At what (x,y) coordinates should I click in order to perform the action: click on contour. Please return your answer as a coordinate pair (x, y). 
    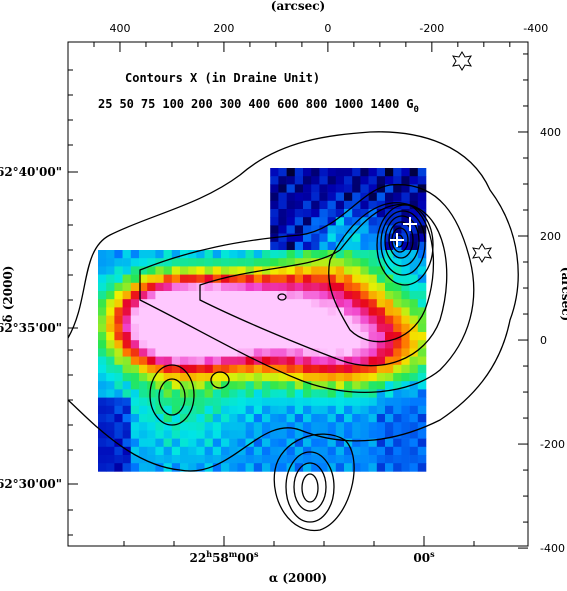
    Looking at the image, I should click on (310, 487).